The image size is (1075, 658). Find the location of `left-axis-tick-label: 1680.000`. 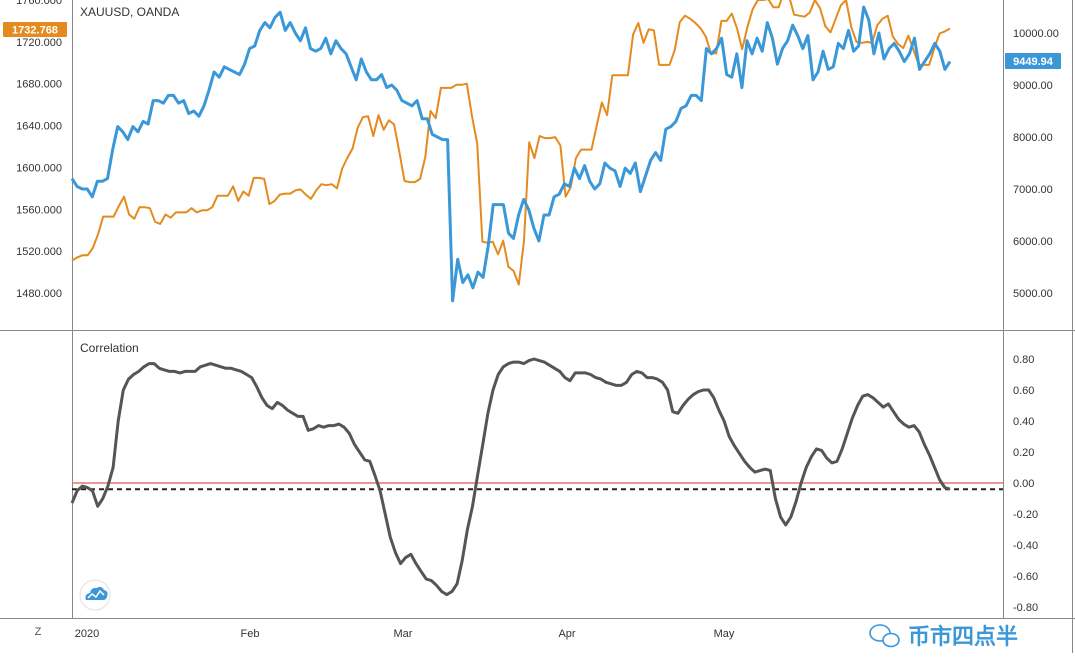

left-axis-tick-label: 1680.000 is located at coordinates (39, 85).